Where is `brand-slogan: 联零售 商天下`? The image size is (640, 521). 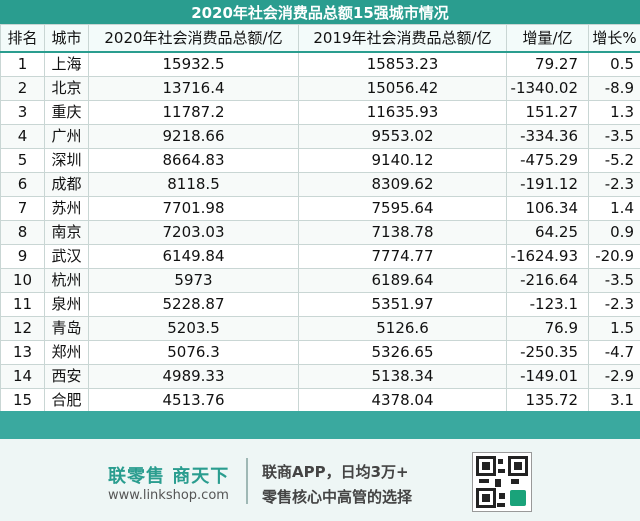
brand-slogan: 联零售 商天下 is located at coordinates (169, 476).